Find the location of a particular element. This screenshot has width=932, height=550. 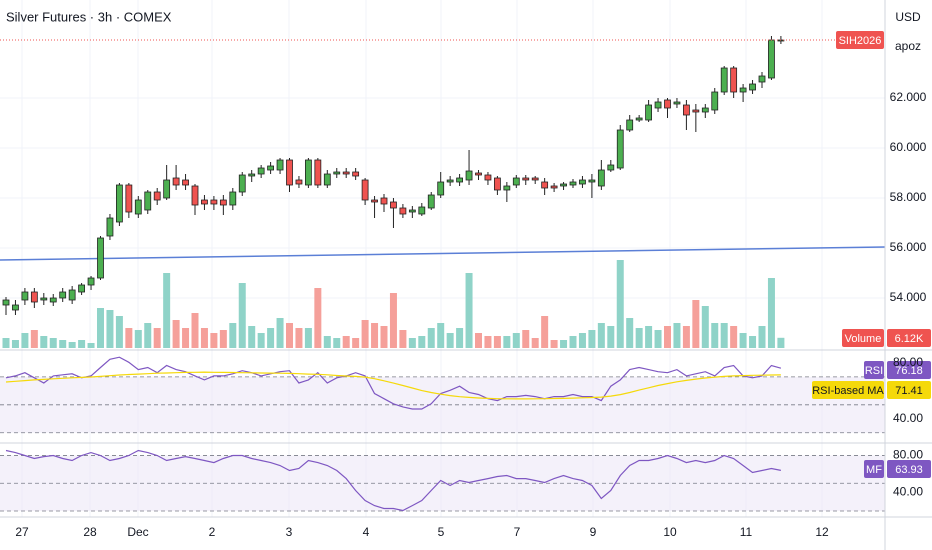

x-tick-label: 5 is located at coordinates (441, 532).